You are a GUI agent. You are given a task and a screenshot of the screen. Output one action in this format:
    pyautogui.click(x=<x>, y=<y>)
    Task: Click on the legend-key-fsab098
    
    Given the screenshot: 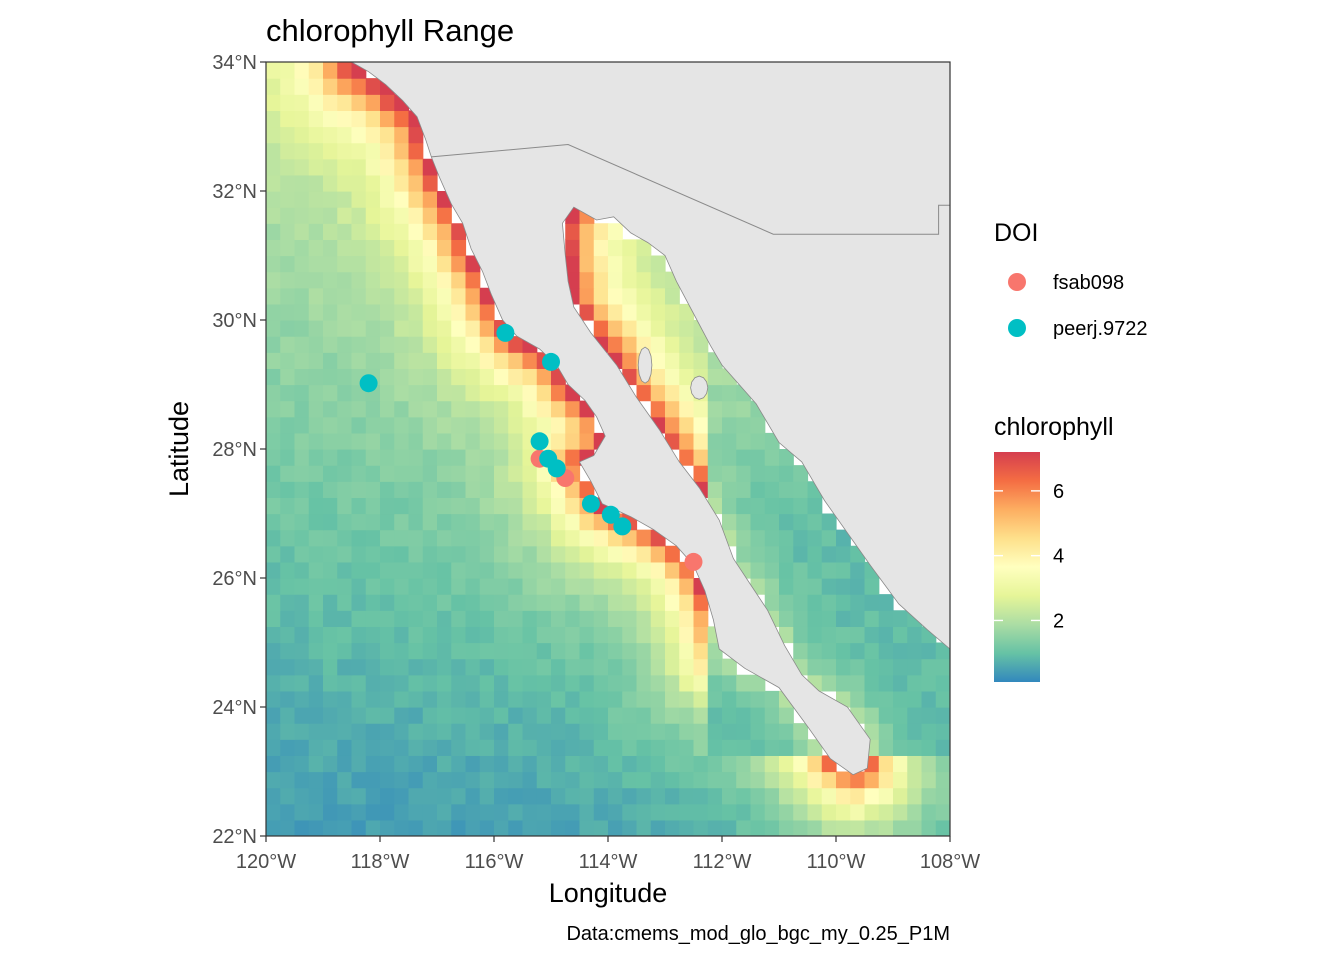 What is the action you would take?
    pyautogui.click(x=1017, y=282)
    